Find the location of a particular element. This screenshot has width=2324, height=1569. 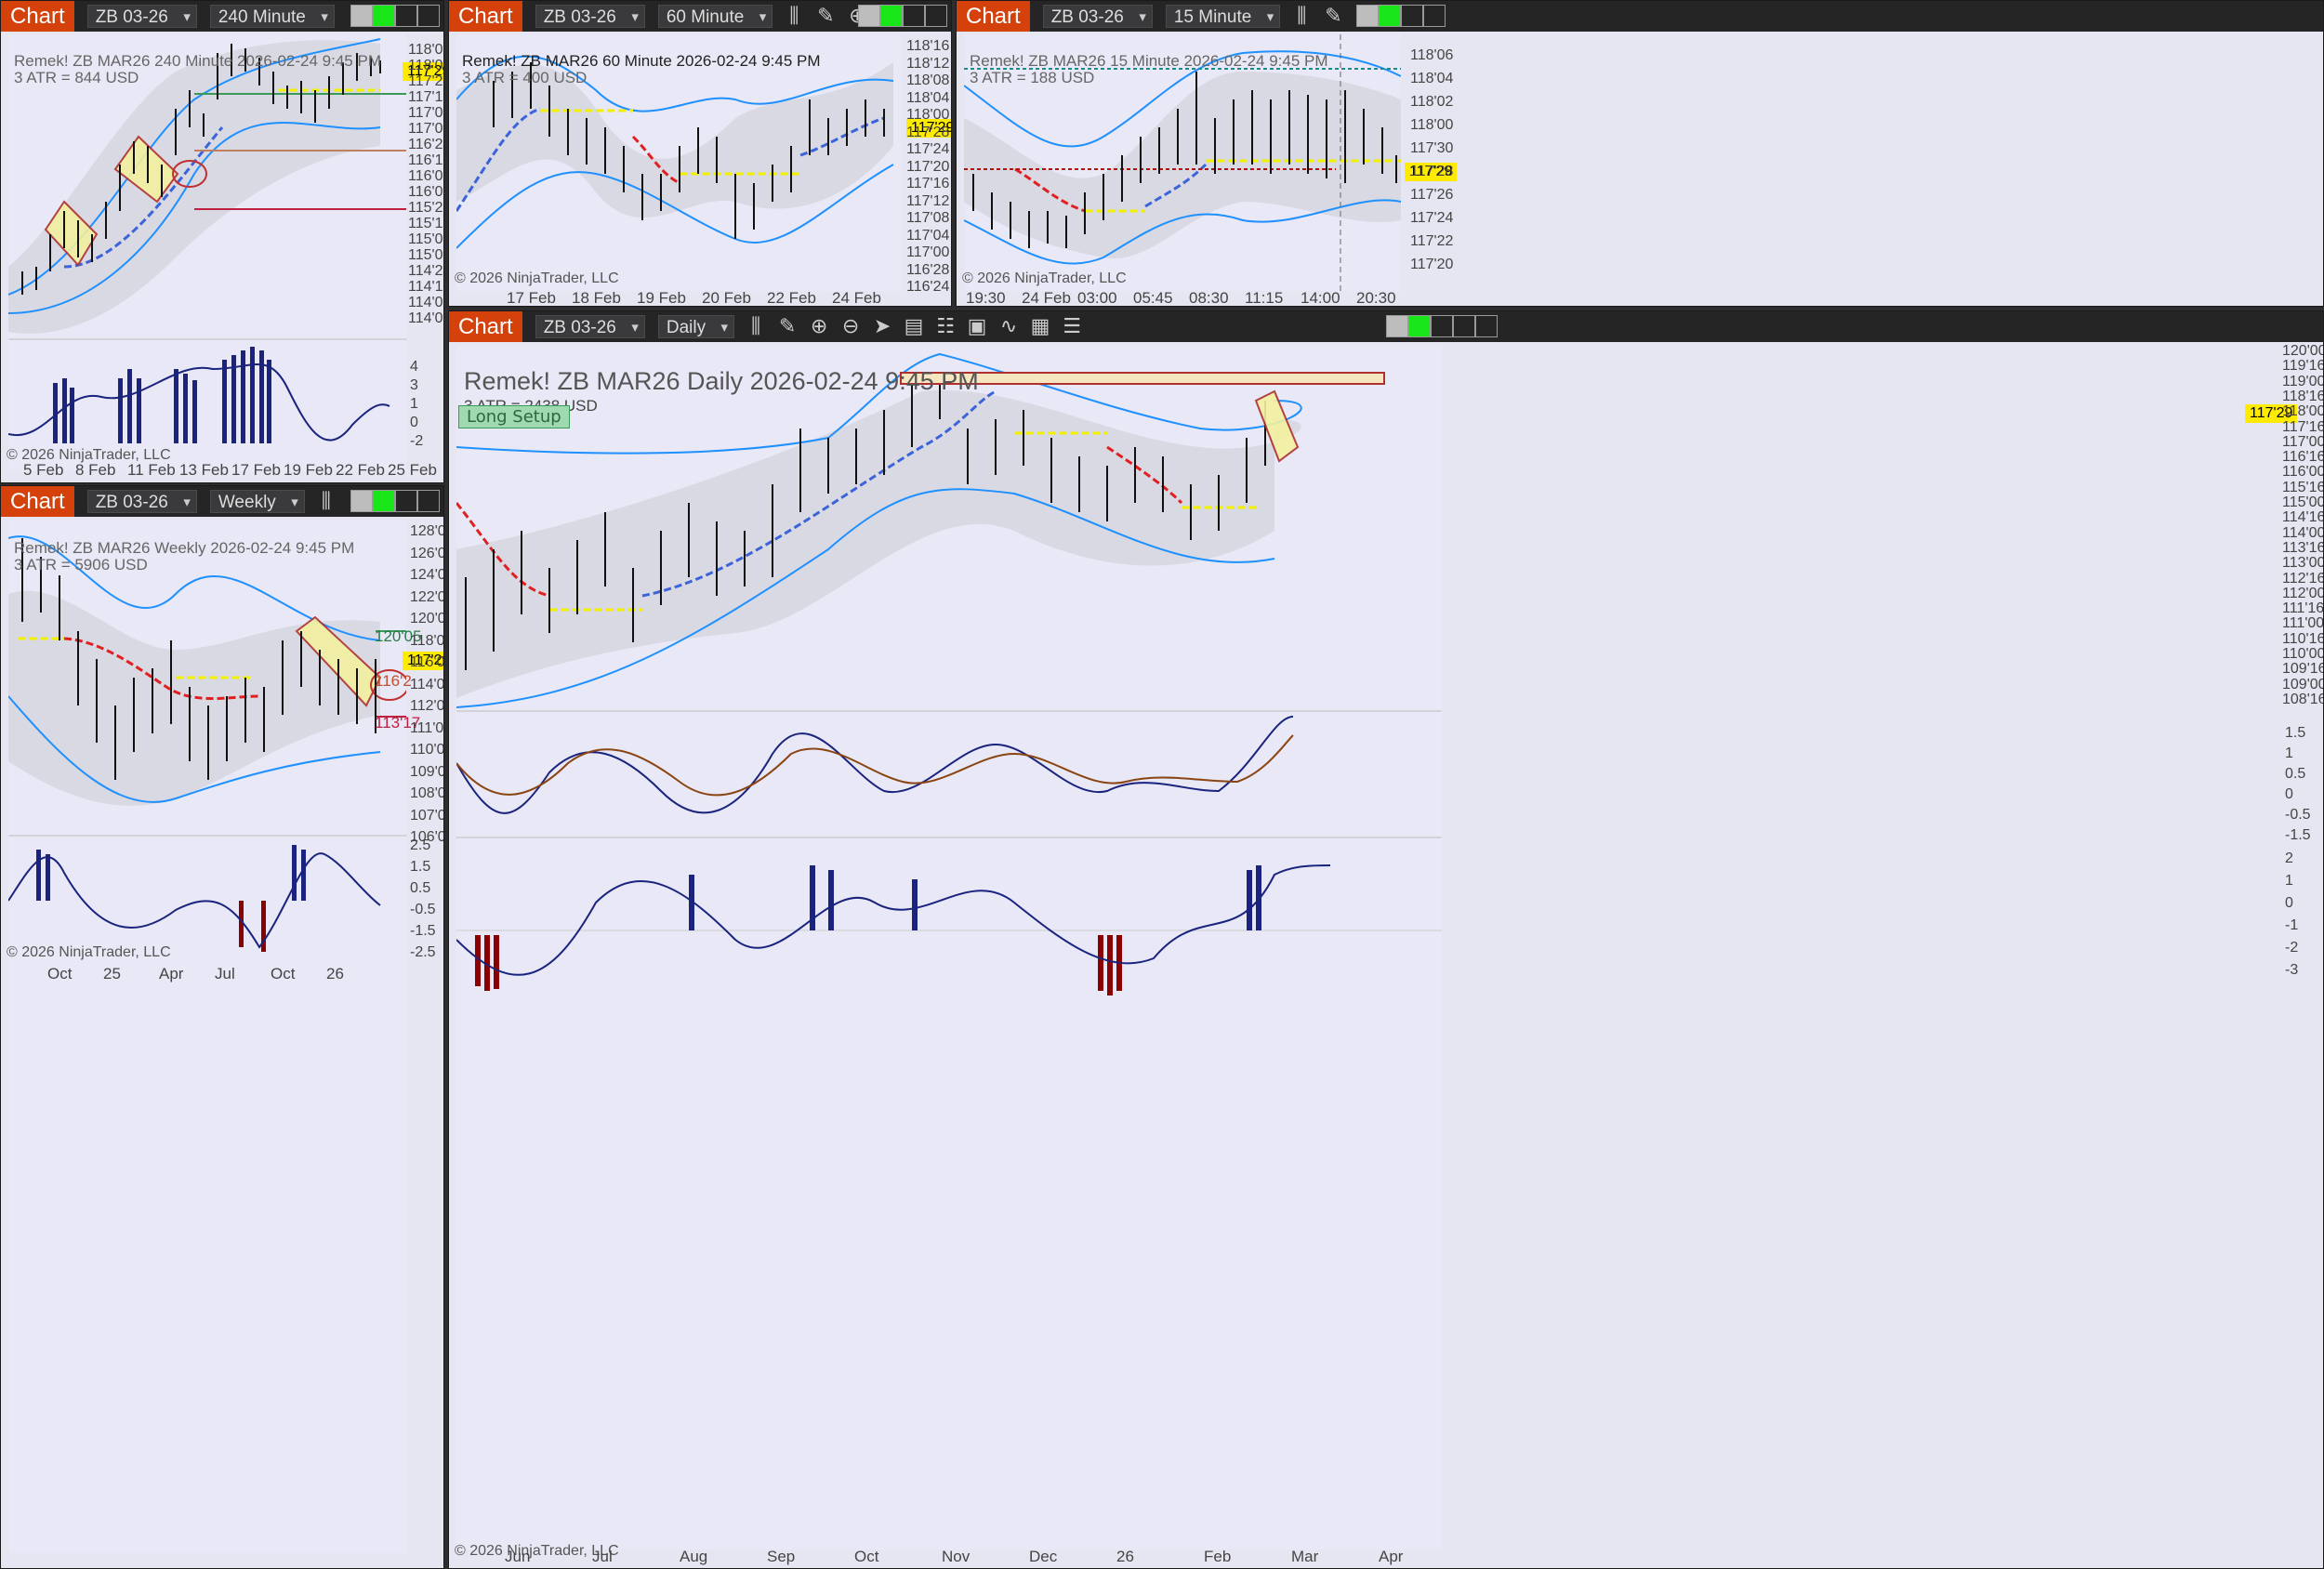

price-tick: 117'30 is located at coordinates (1432, 148).